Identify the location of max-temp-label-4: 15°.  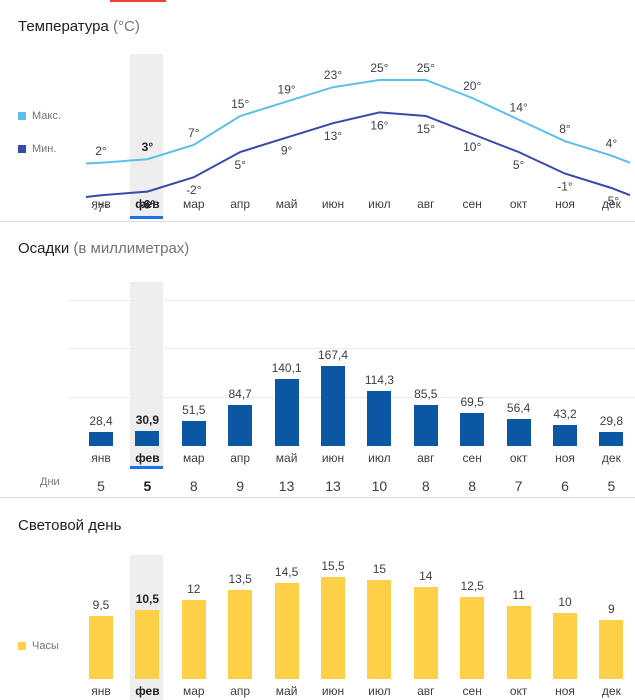
(240, 104).